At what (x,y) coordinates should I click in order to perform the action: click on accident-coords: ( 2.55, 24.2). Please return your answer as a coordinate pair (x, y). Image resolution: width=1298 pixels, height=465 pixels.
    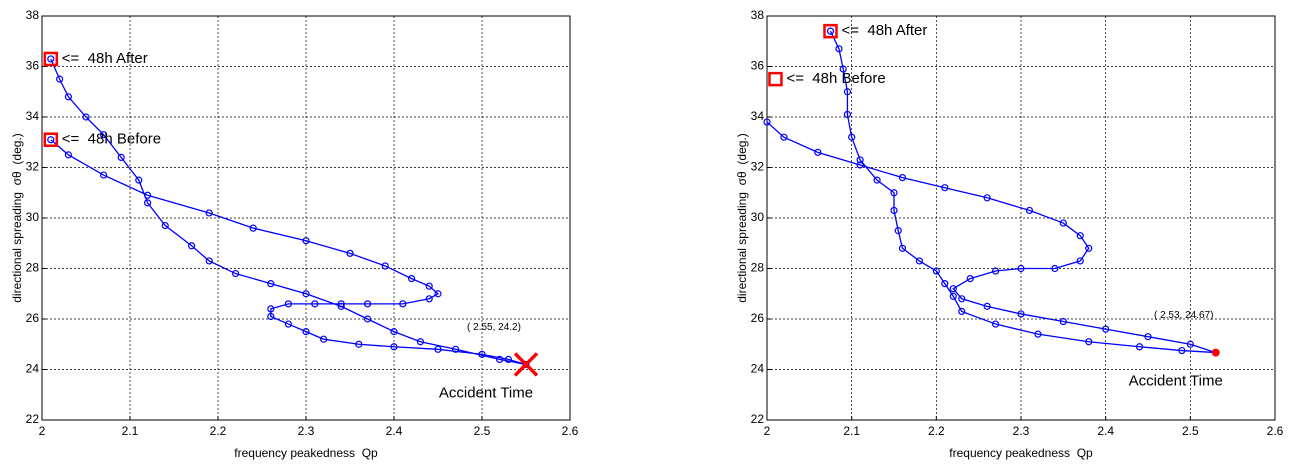
    Looking at the image, I should click on (494, 327).